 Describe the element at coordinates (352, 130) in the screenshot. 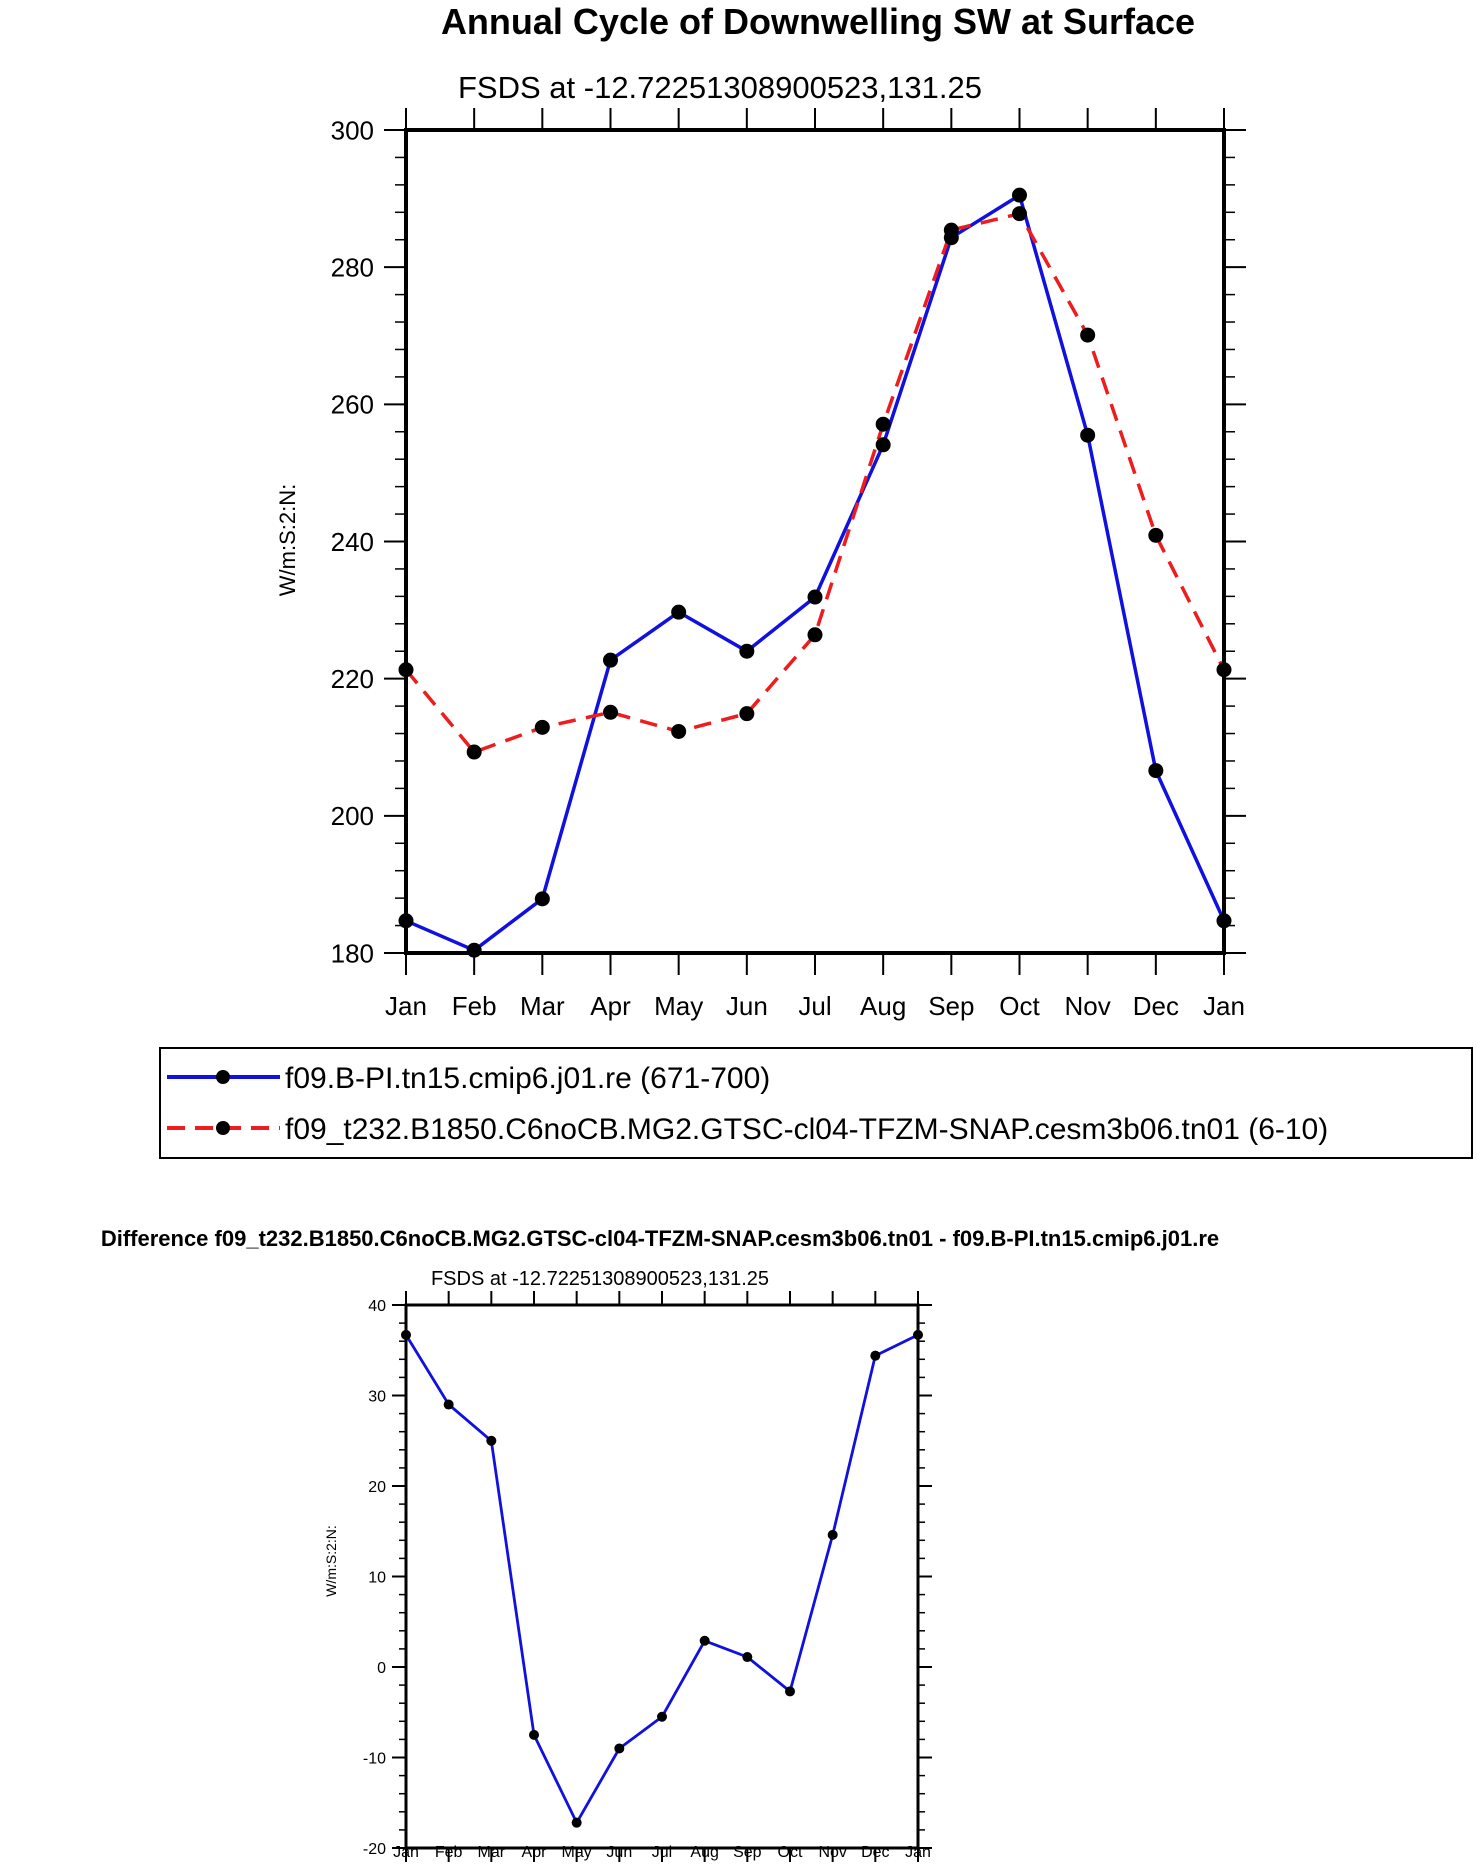

I see `y-tick-label: 300` at that location.